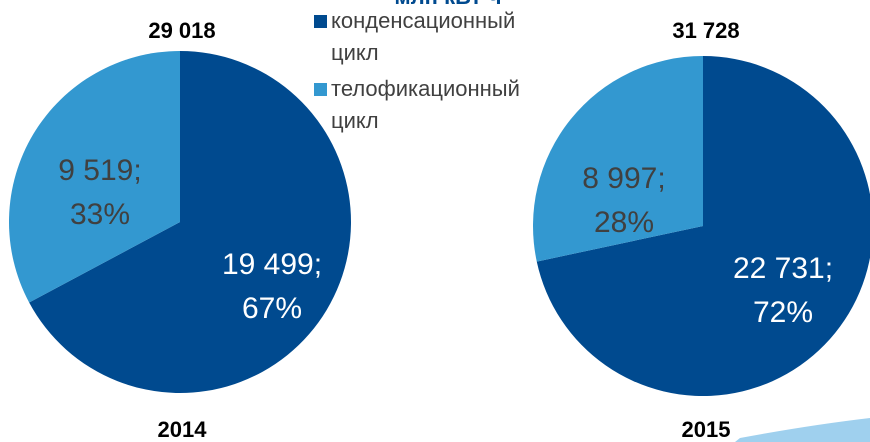 The height and width of the screenshot is (442, 870). Describe the element at coordinates (783, 312) in the screenshot. I see `percent-label: 72%` at that location.